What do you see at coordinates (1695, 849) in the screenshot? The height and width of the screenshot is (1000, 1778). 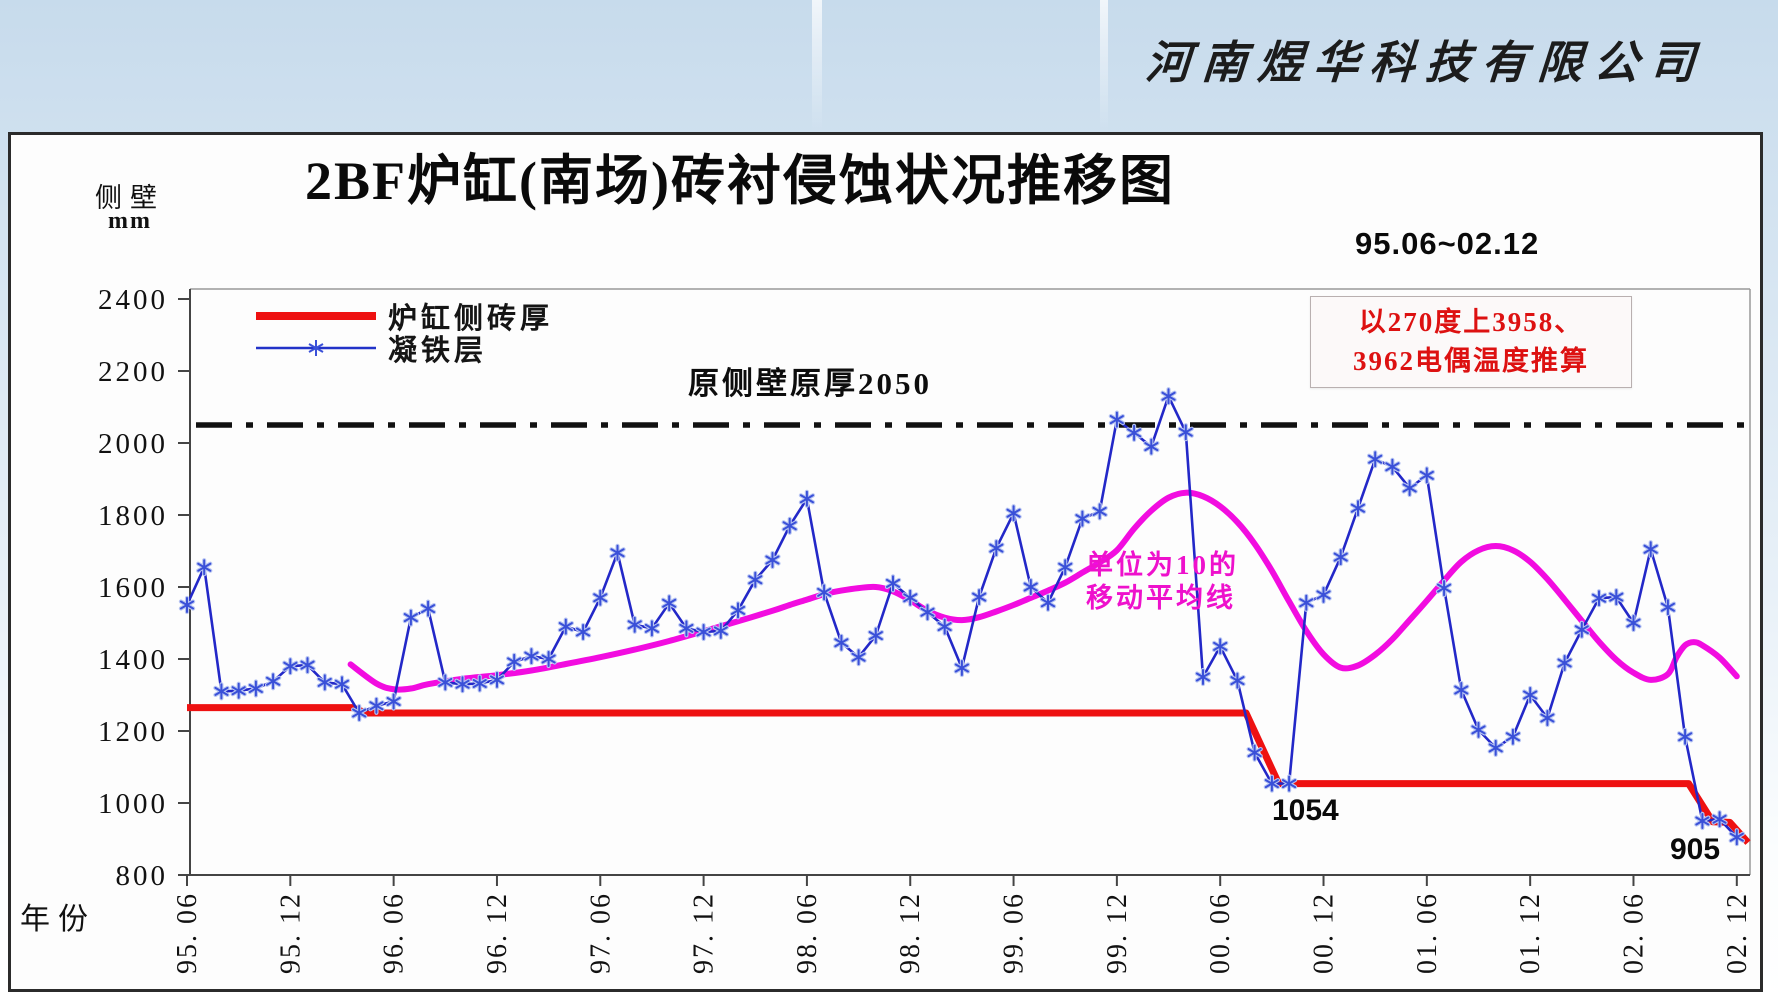 I see `low-point-label-905: 905` at bounding box center [1695, 849].